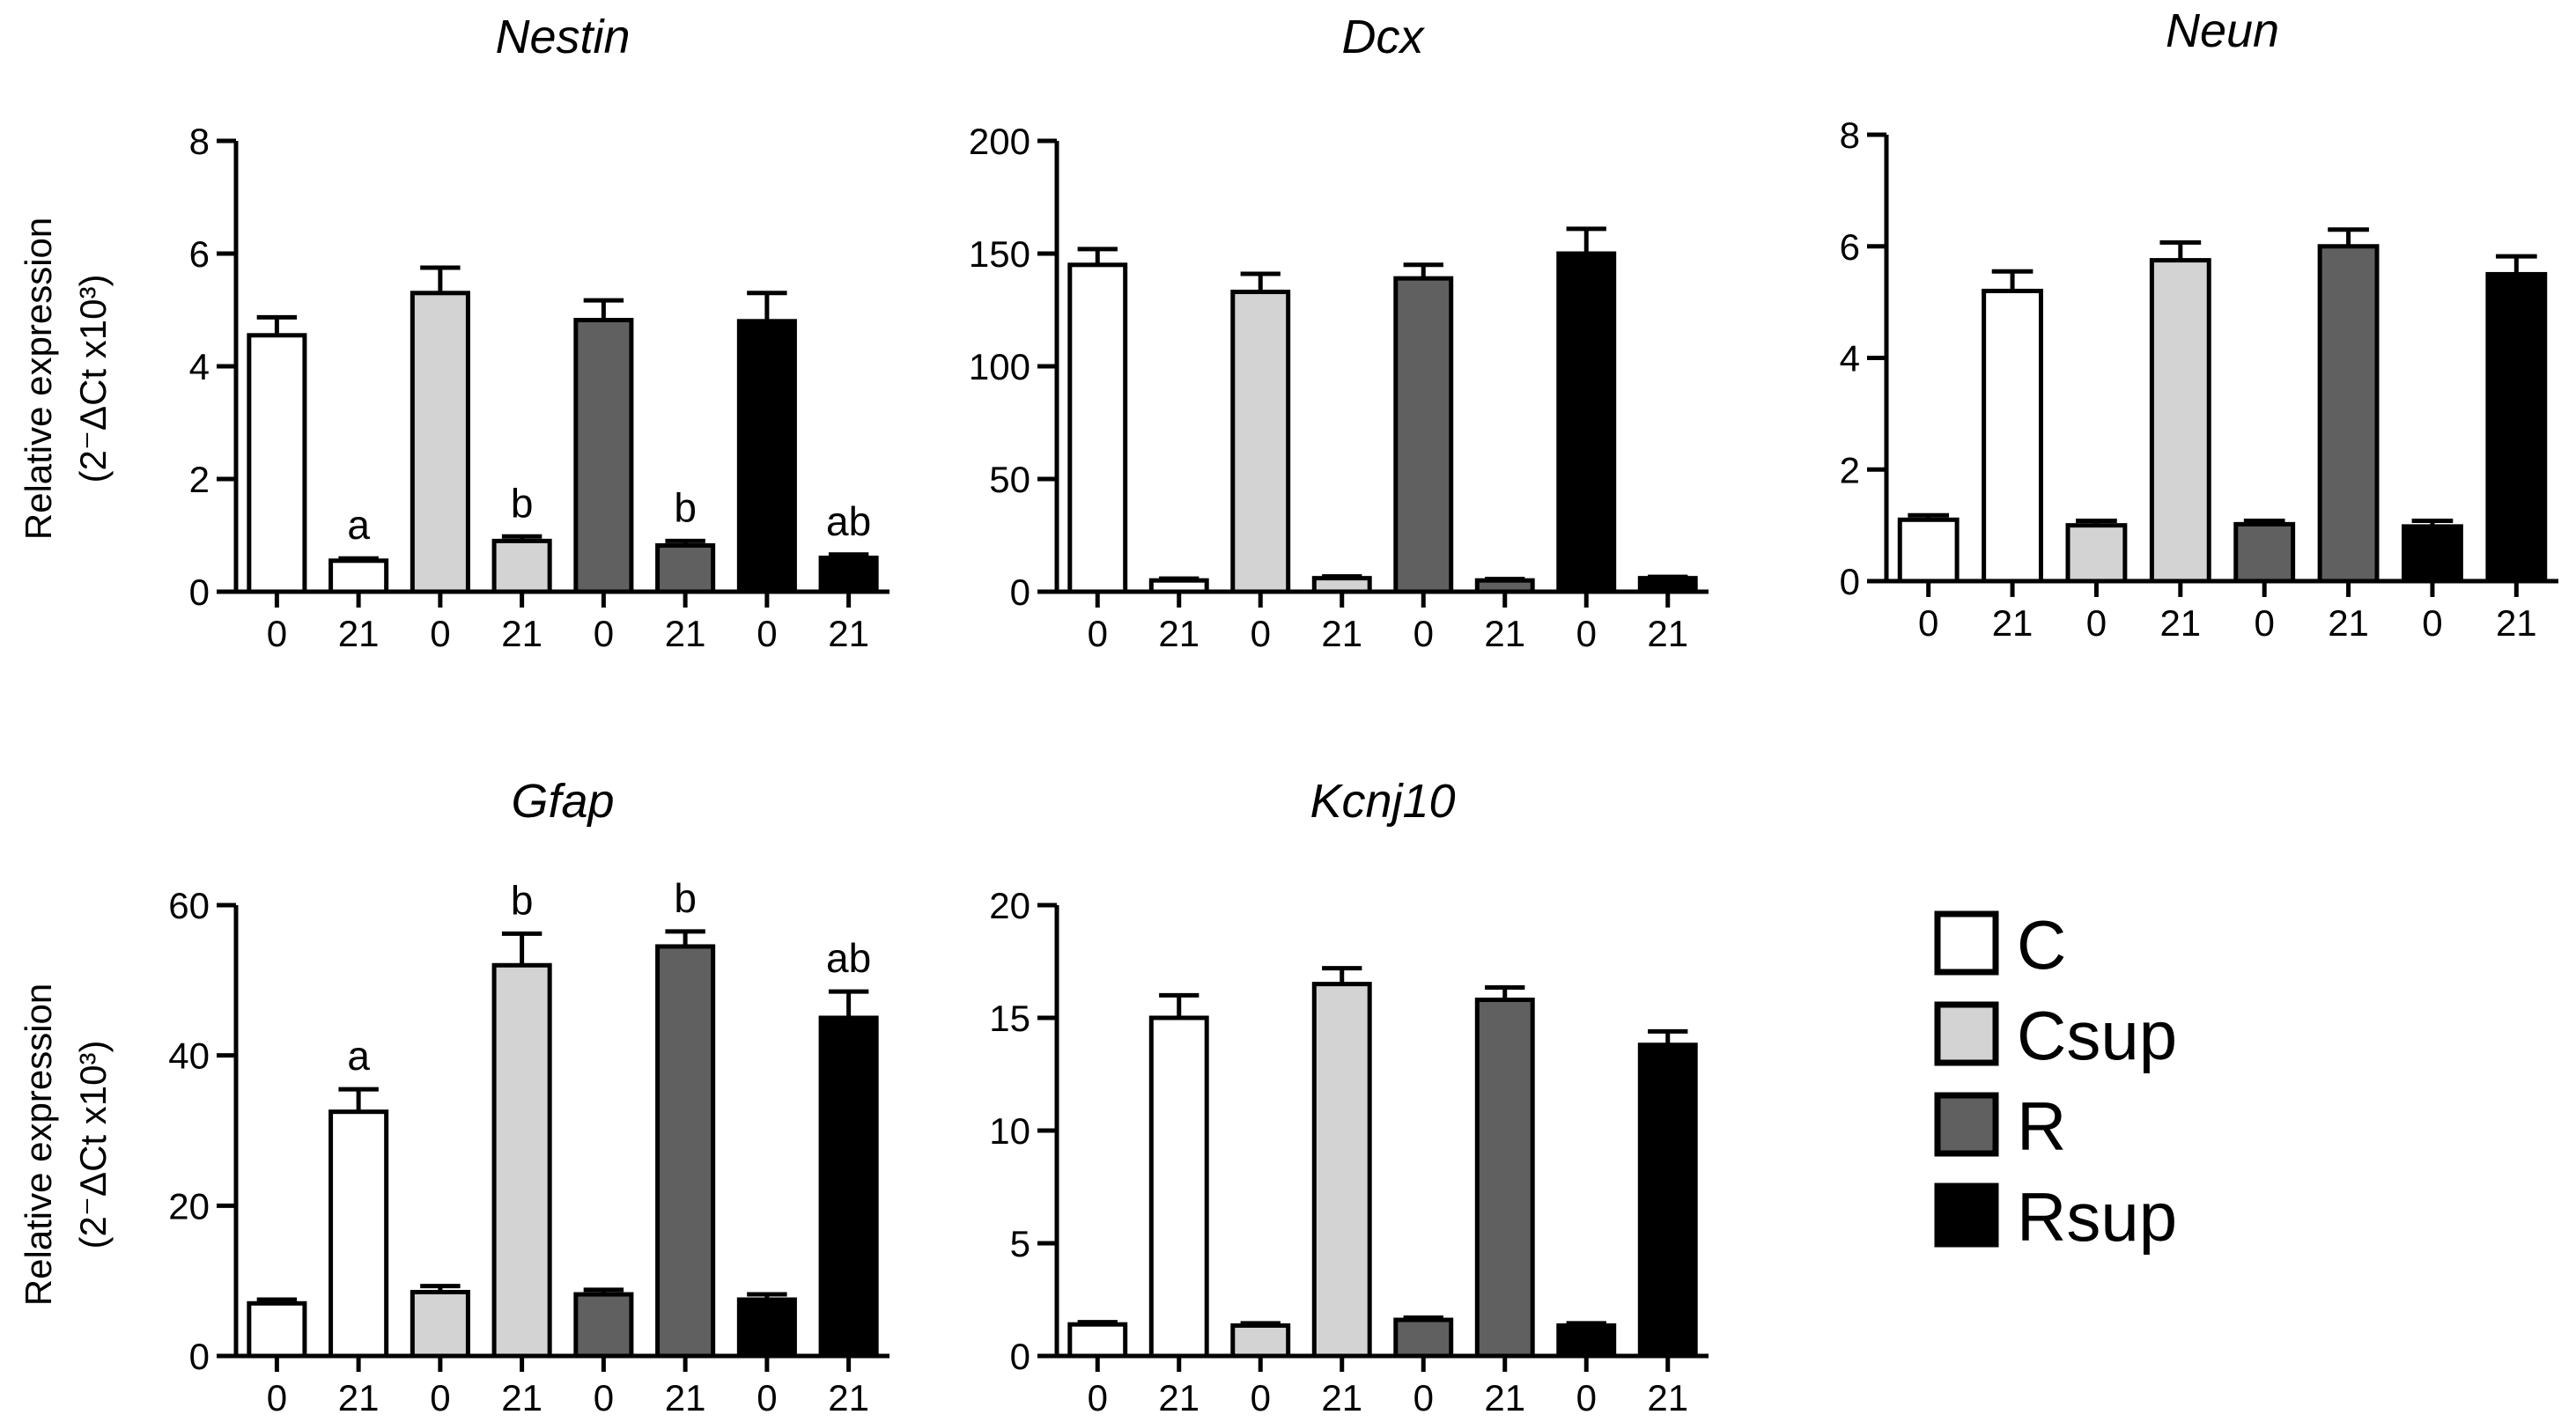 Image resolution: width=2576 pixels, height=1422 pixels. I want to click on legend-swatch-c, so click(1966, 943).